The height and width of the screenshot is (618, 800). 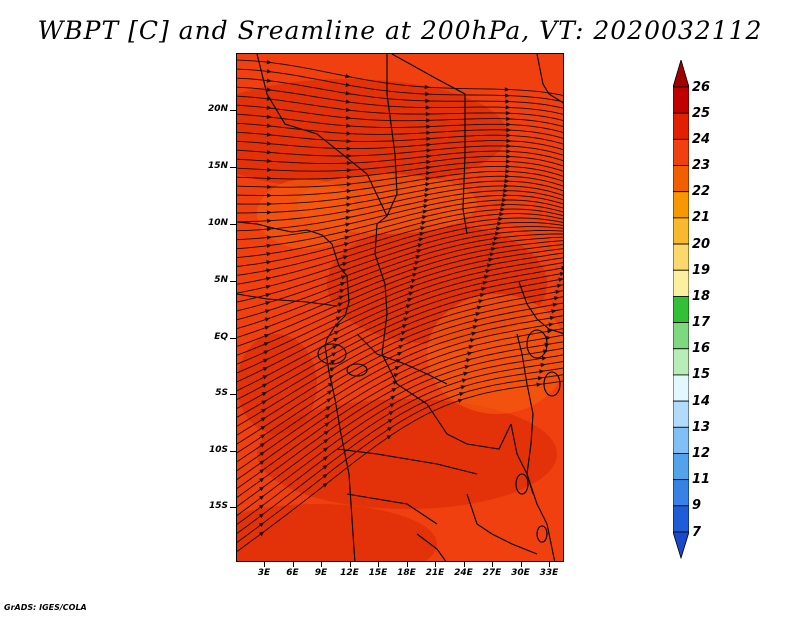 What do you see at coordinates (218, 506) in the screenshot?
I see `lat-label: 15S` at bounding box center [218, 506].